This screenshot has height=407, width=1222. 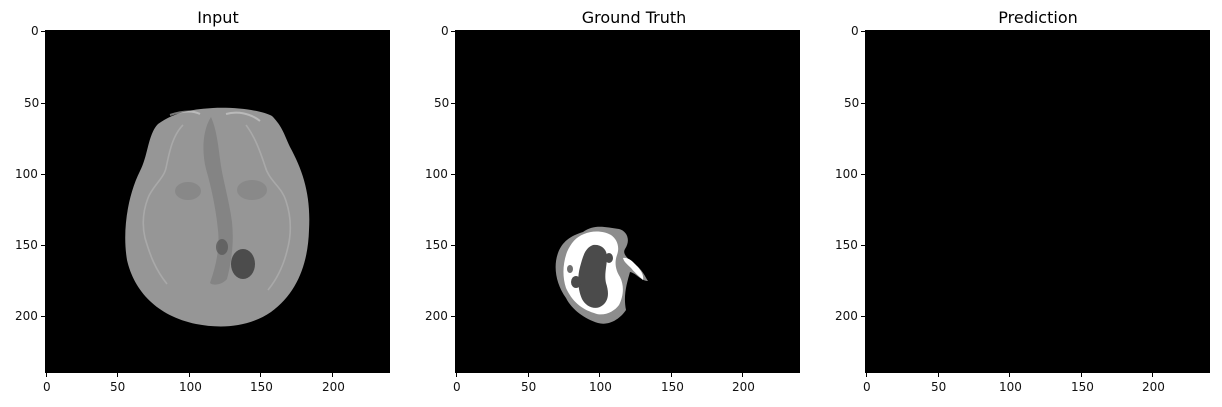 What do you see at coordinates (1038, 17) in the screenshot?
I see `panel-title-prediction: Prediction` at bounding box center [1038, 17].